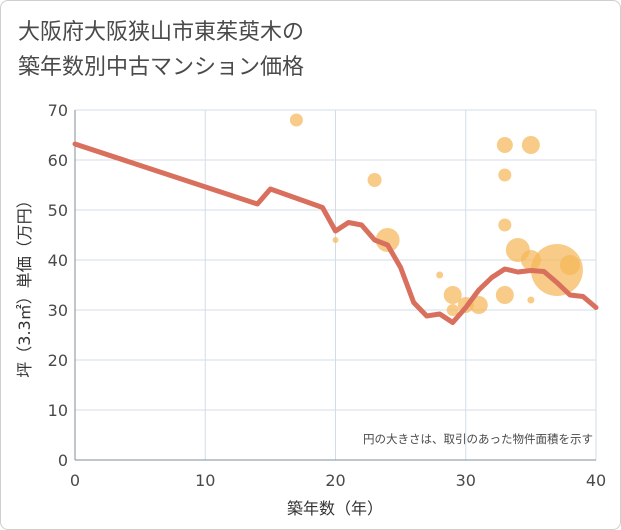 Image resolution: width=621 pixels, height=530 pixels. What do you see at coordinates (478, 439) in the screenshot?
I see `bubble-size-note: 円の大きさは、取引のあった物件面積を示す` at bounding box center [478, 439].